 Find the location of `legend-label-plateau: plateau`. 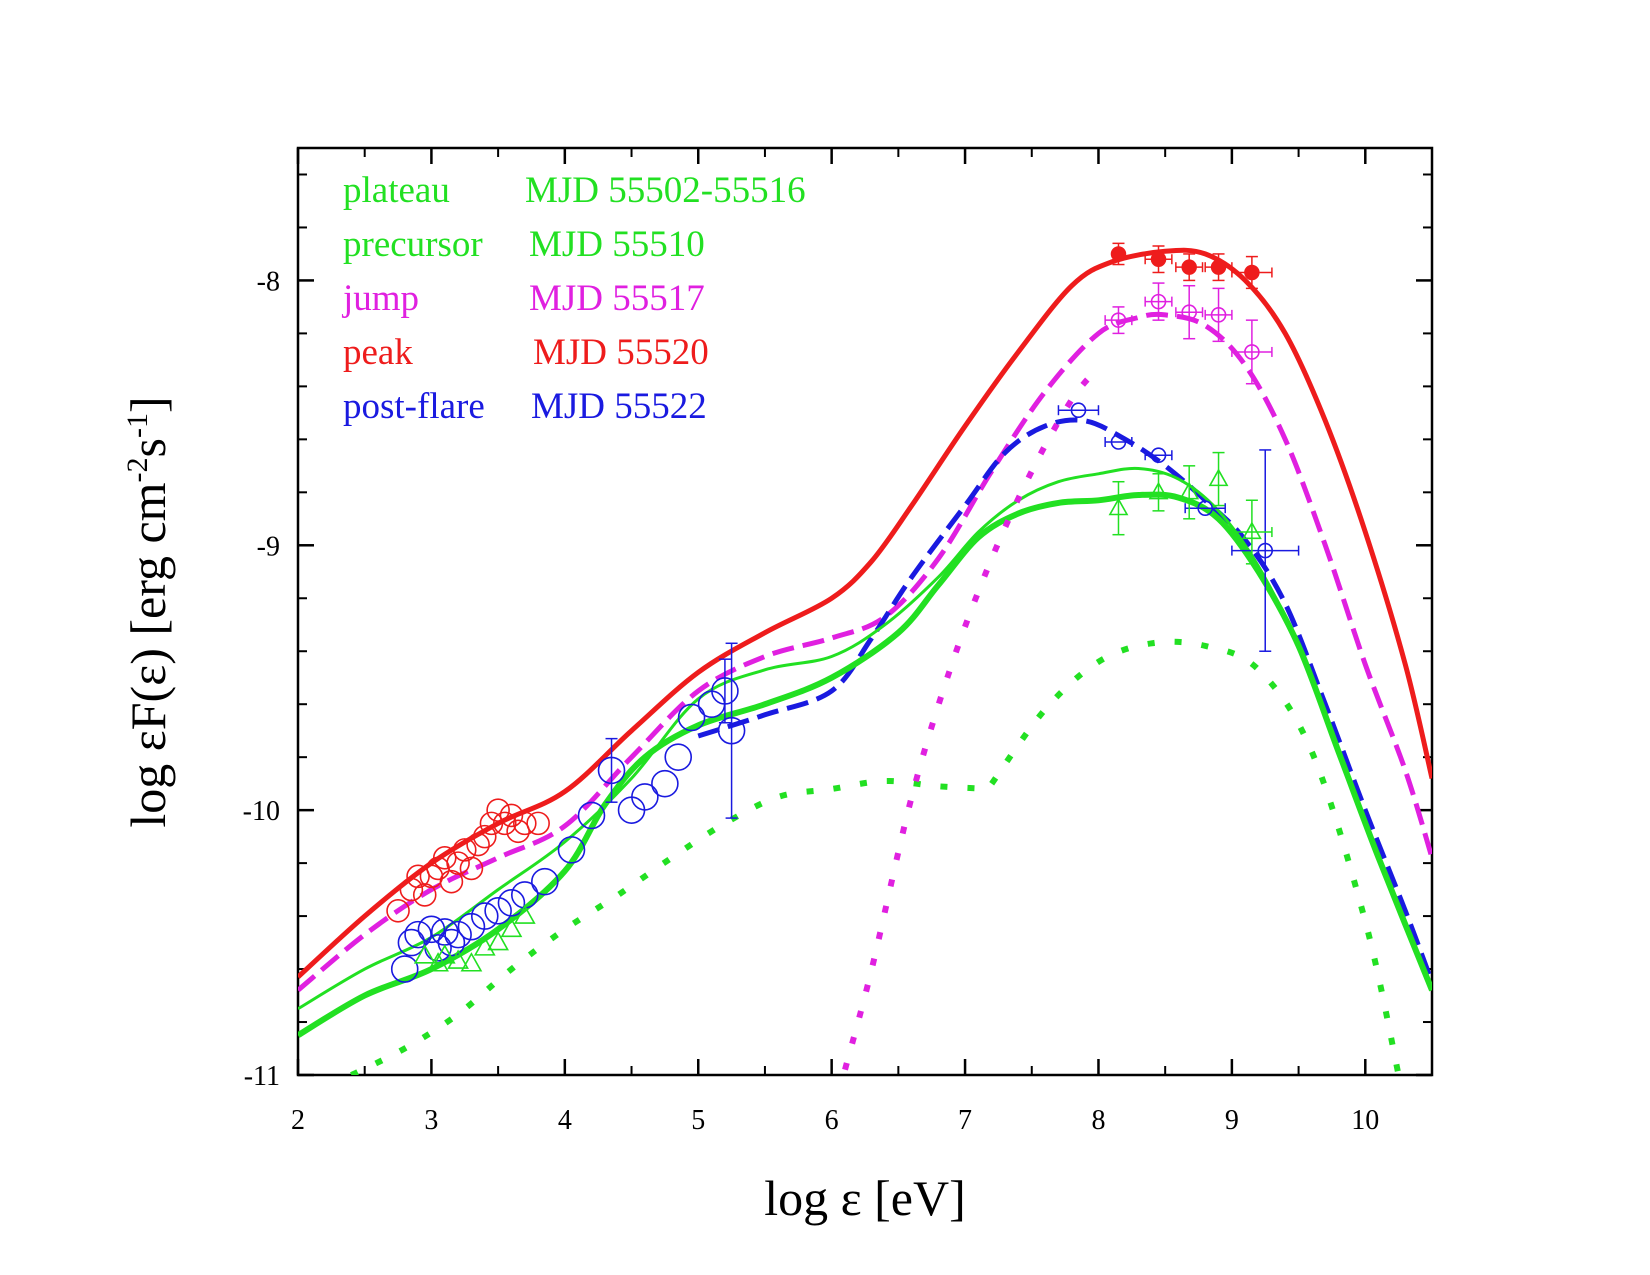

legend-label-plateau: plateau is located at coordinates (396, 190).